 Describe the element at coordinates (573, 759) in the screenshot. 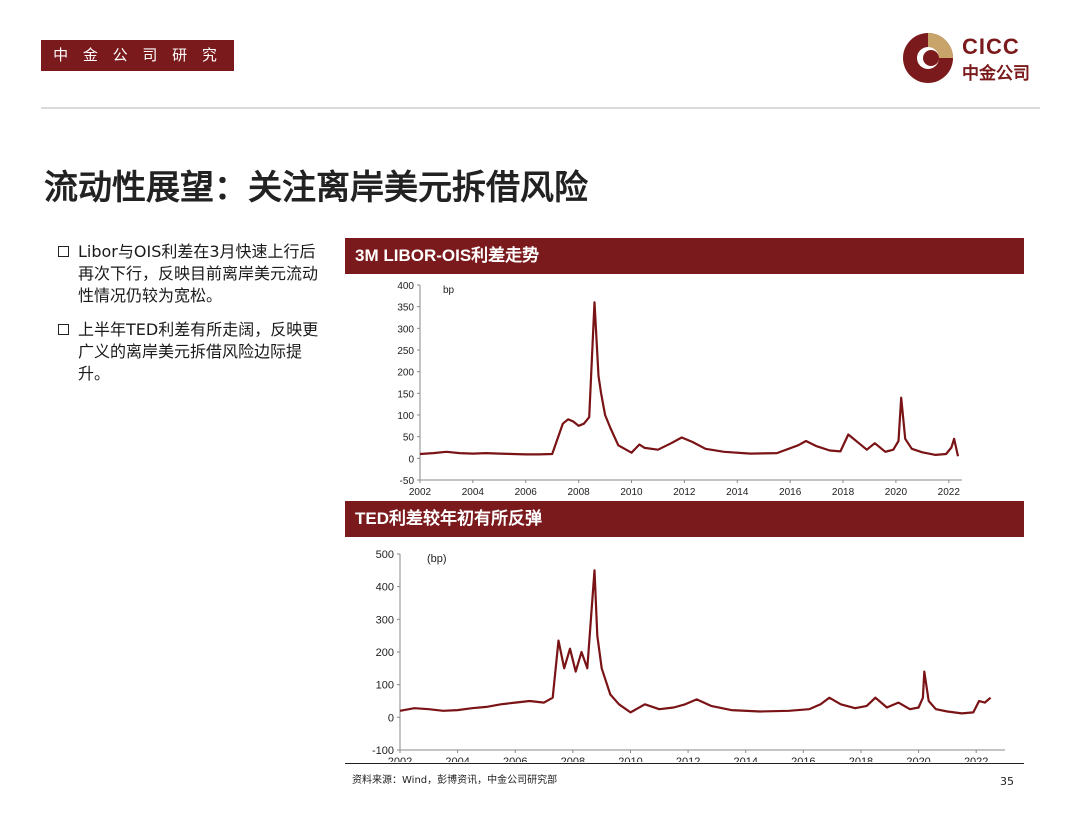

I see `chart2-x-tick-label: 2008` at that location.